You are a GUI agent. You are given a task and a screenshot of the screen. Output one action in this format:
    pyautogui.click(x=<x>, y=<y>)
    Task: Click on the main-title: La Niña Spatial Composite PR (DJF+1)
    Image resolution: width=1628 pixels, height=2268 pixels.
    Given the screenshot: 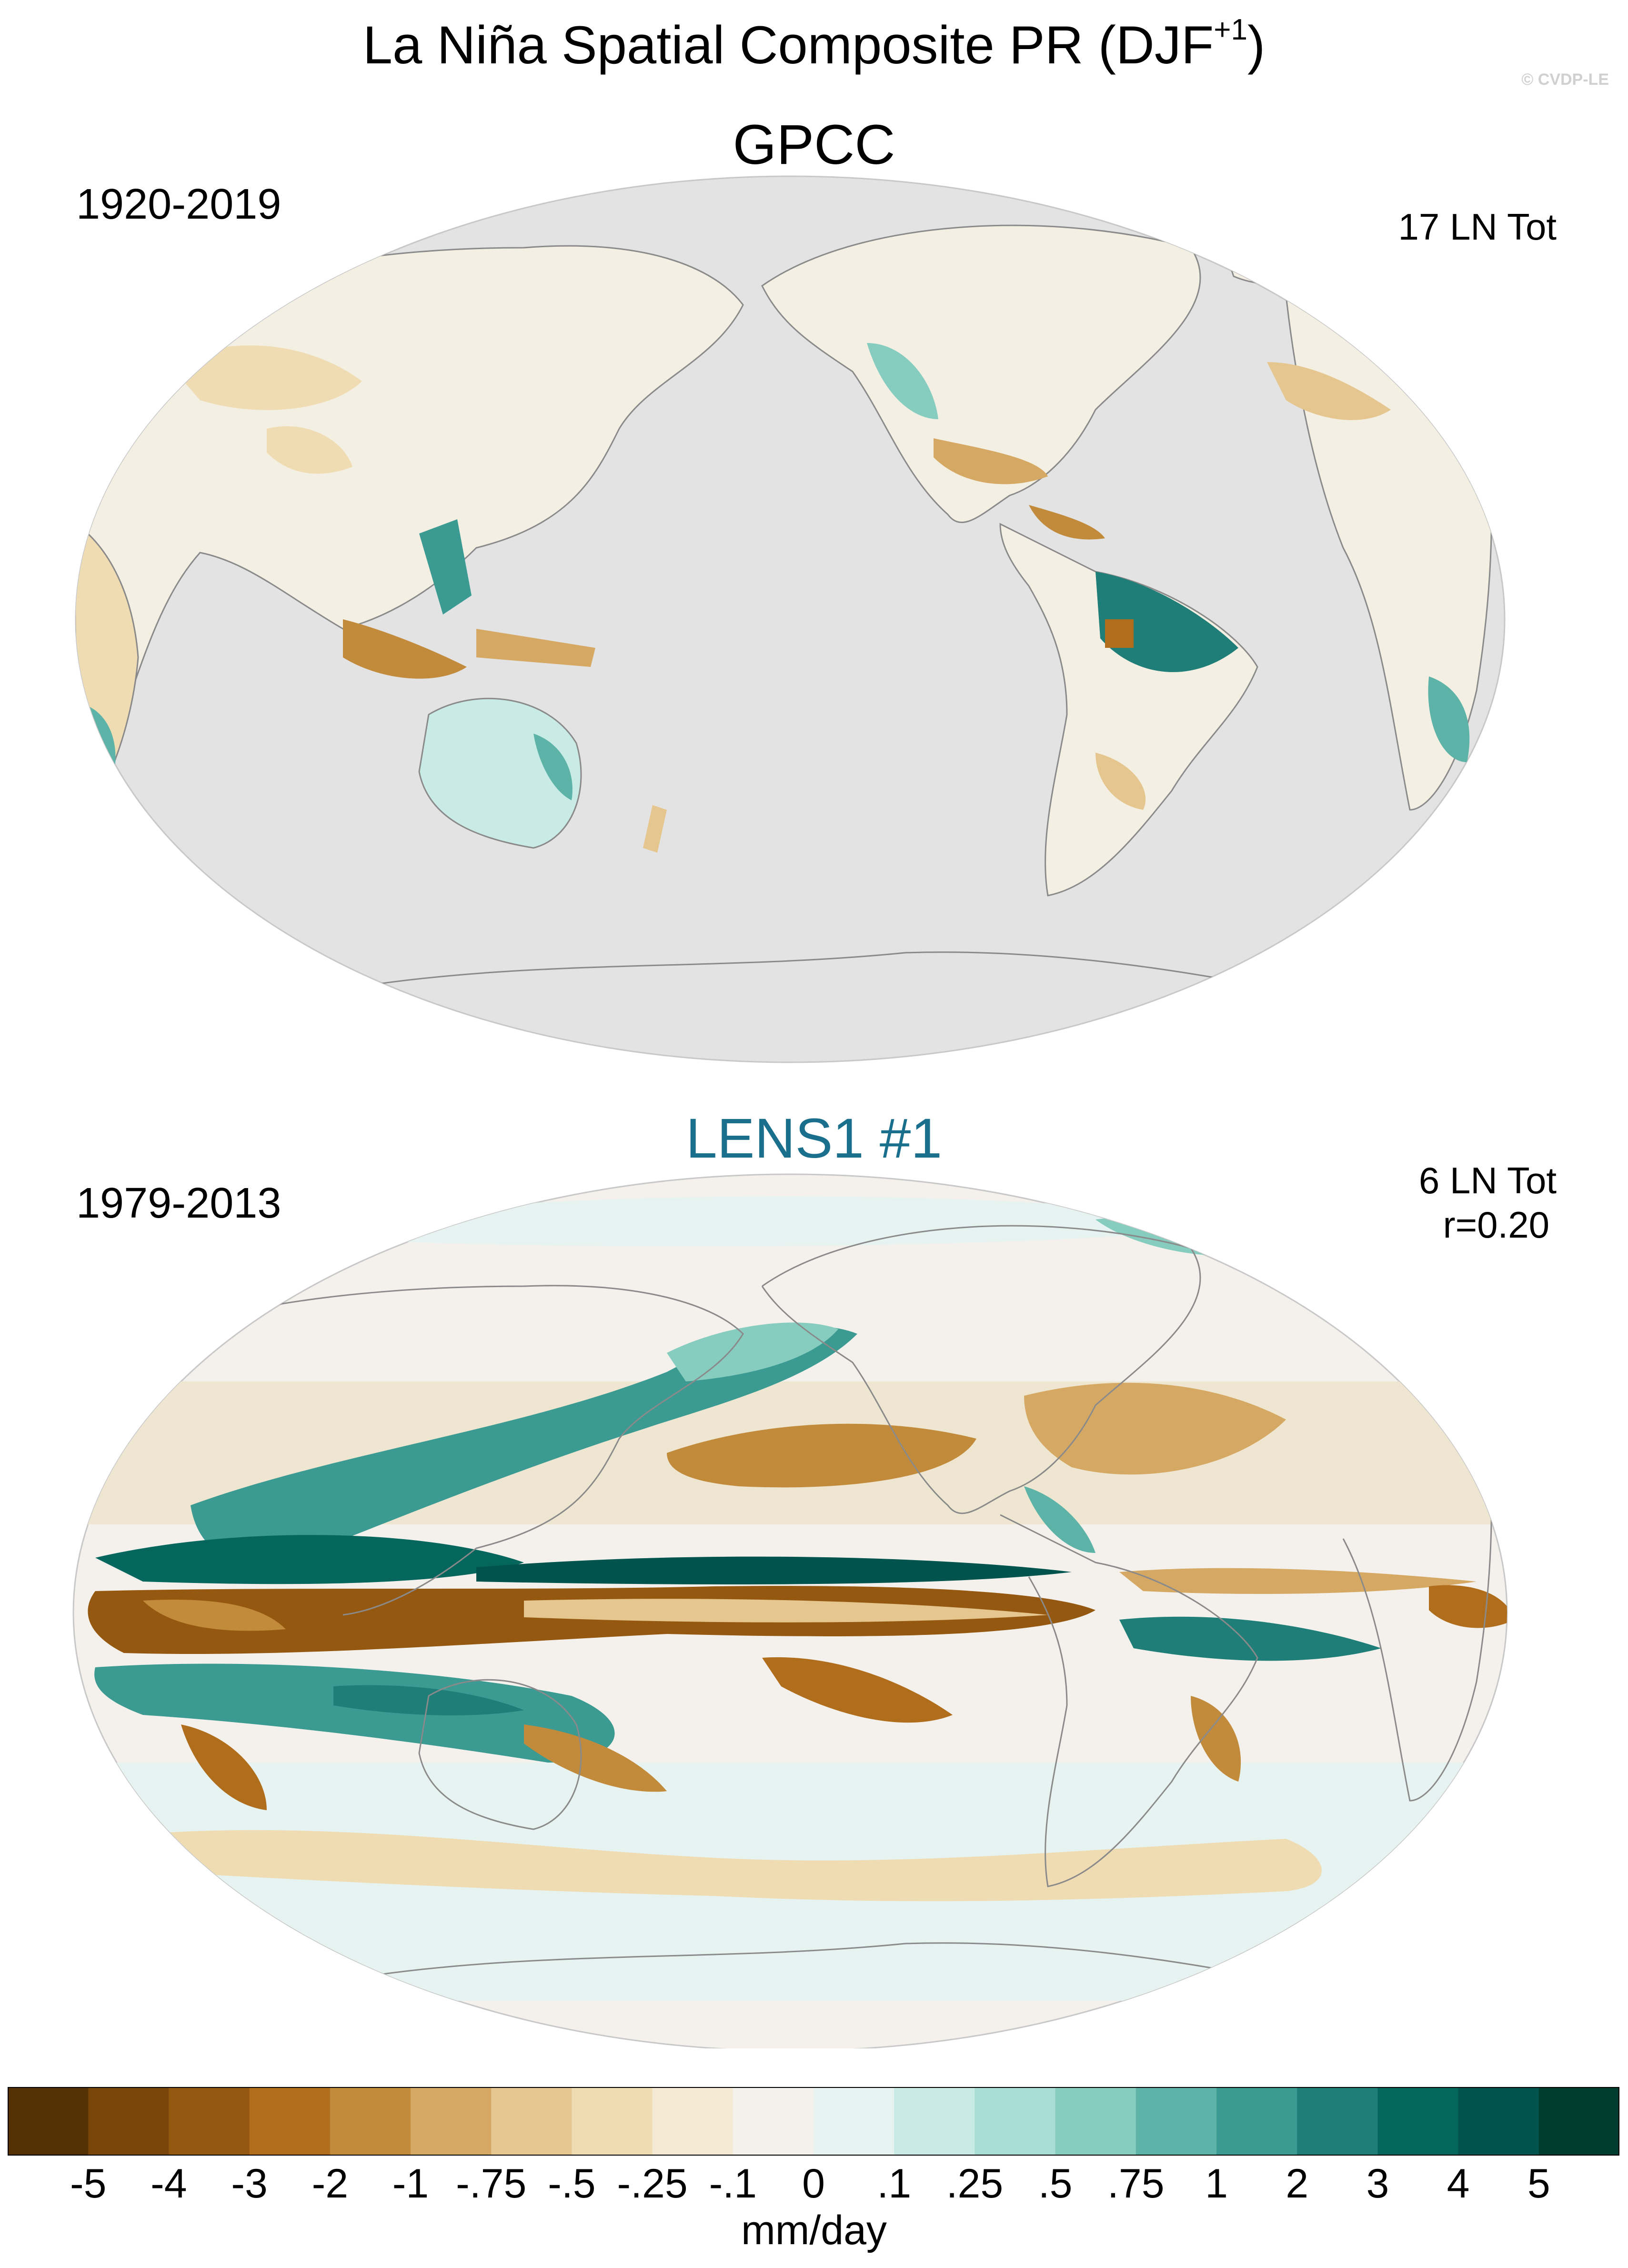 What is the action you would take?
    pyautogui.click(x=814, y=44)
    